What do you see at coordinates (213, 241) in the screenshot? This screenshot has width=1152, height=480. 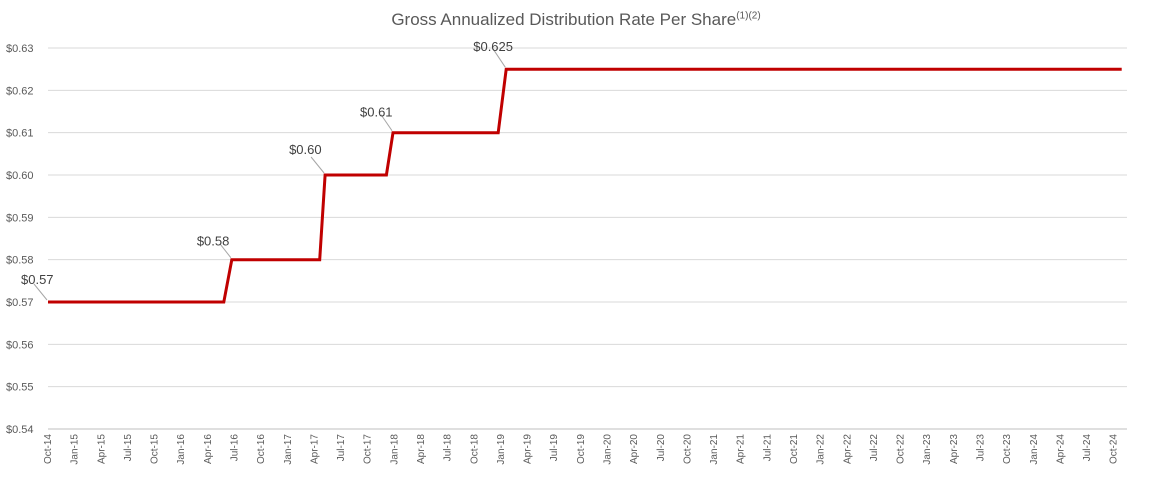 I see `data-label: $0.58` at bounding box center [213, 241].